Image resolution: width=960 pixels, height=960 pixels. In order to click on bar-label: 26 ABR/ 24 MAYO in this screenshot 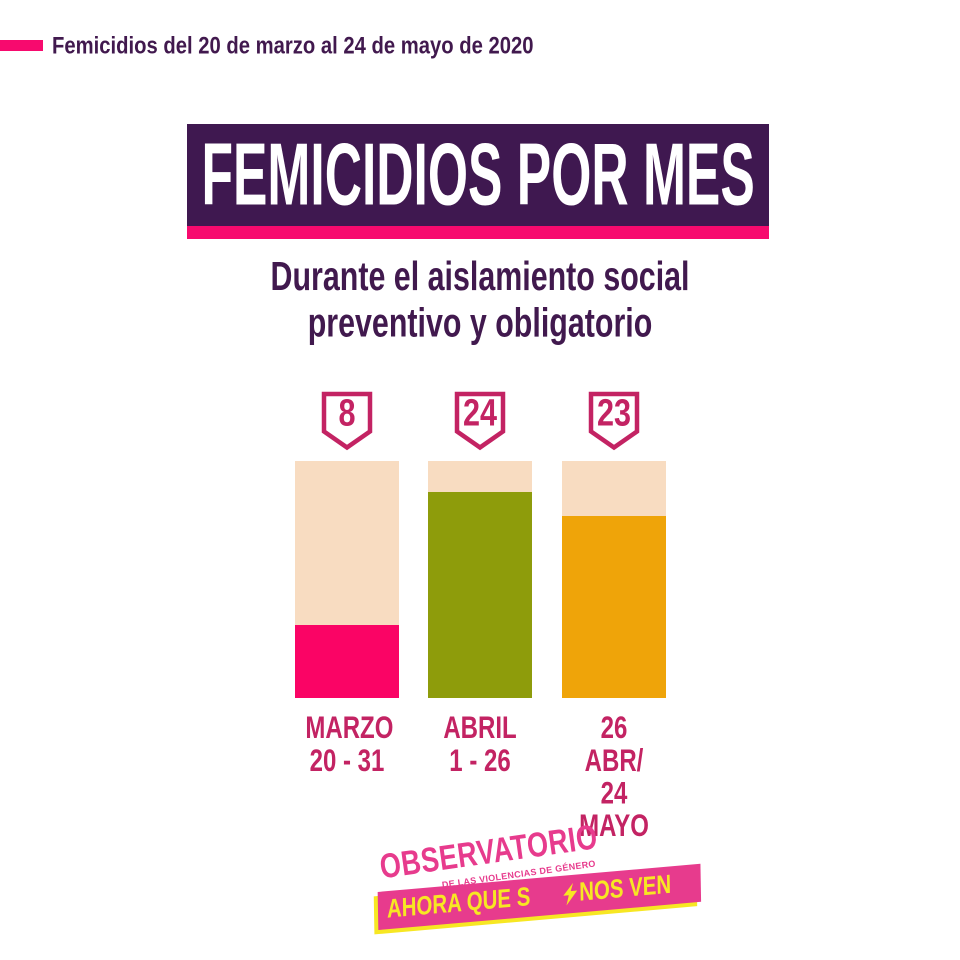, I will do `click(614, 777)`.